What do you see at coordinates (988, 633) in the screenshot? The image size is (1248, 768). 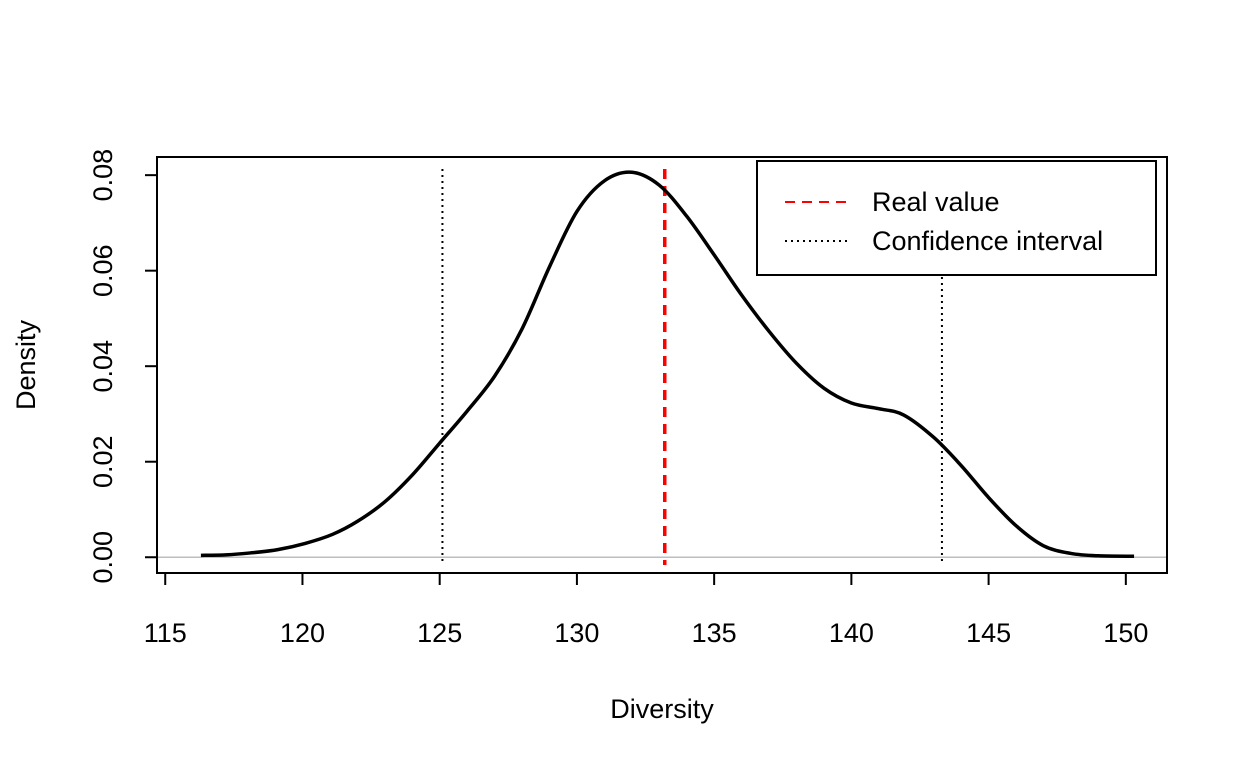 I see `x-tick-label-145: 145` at bounding box center [988, 633].